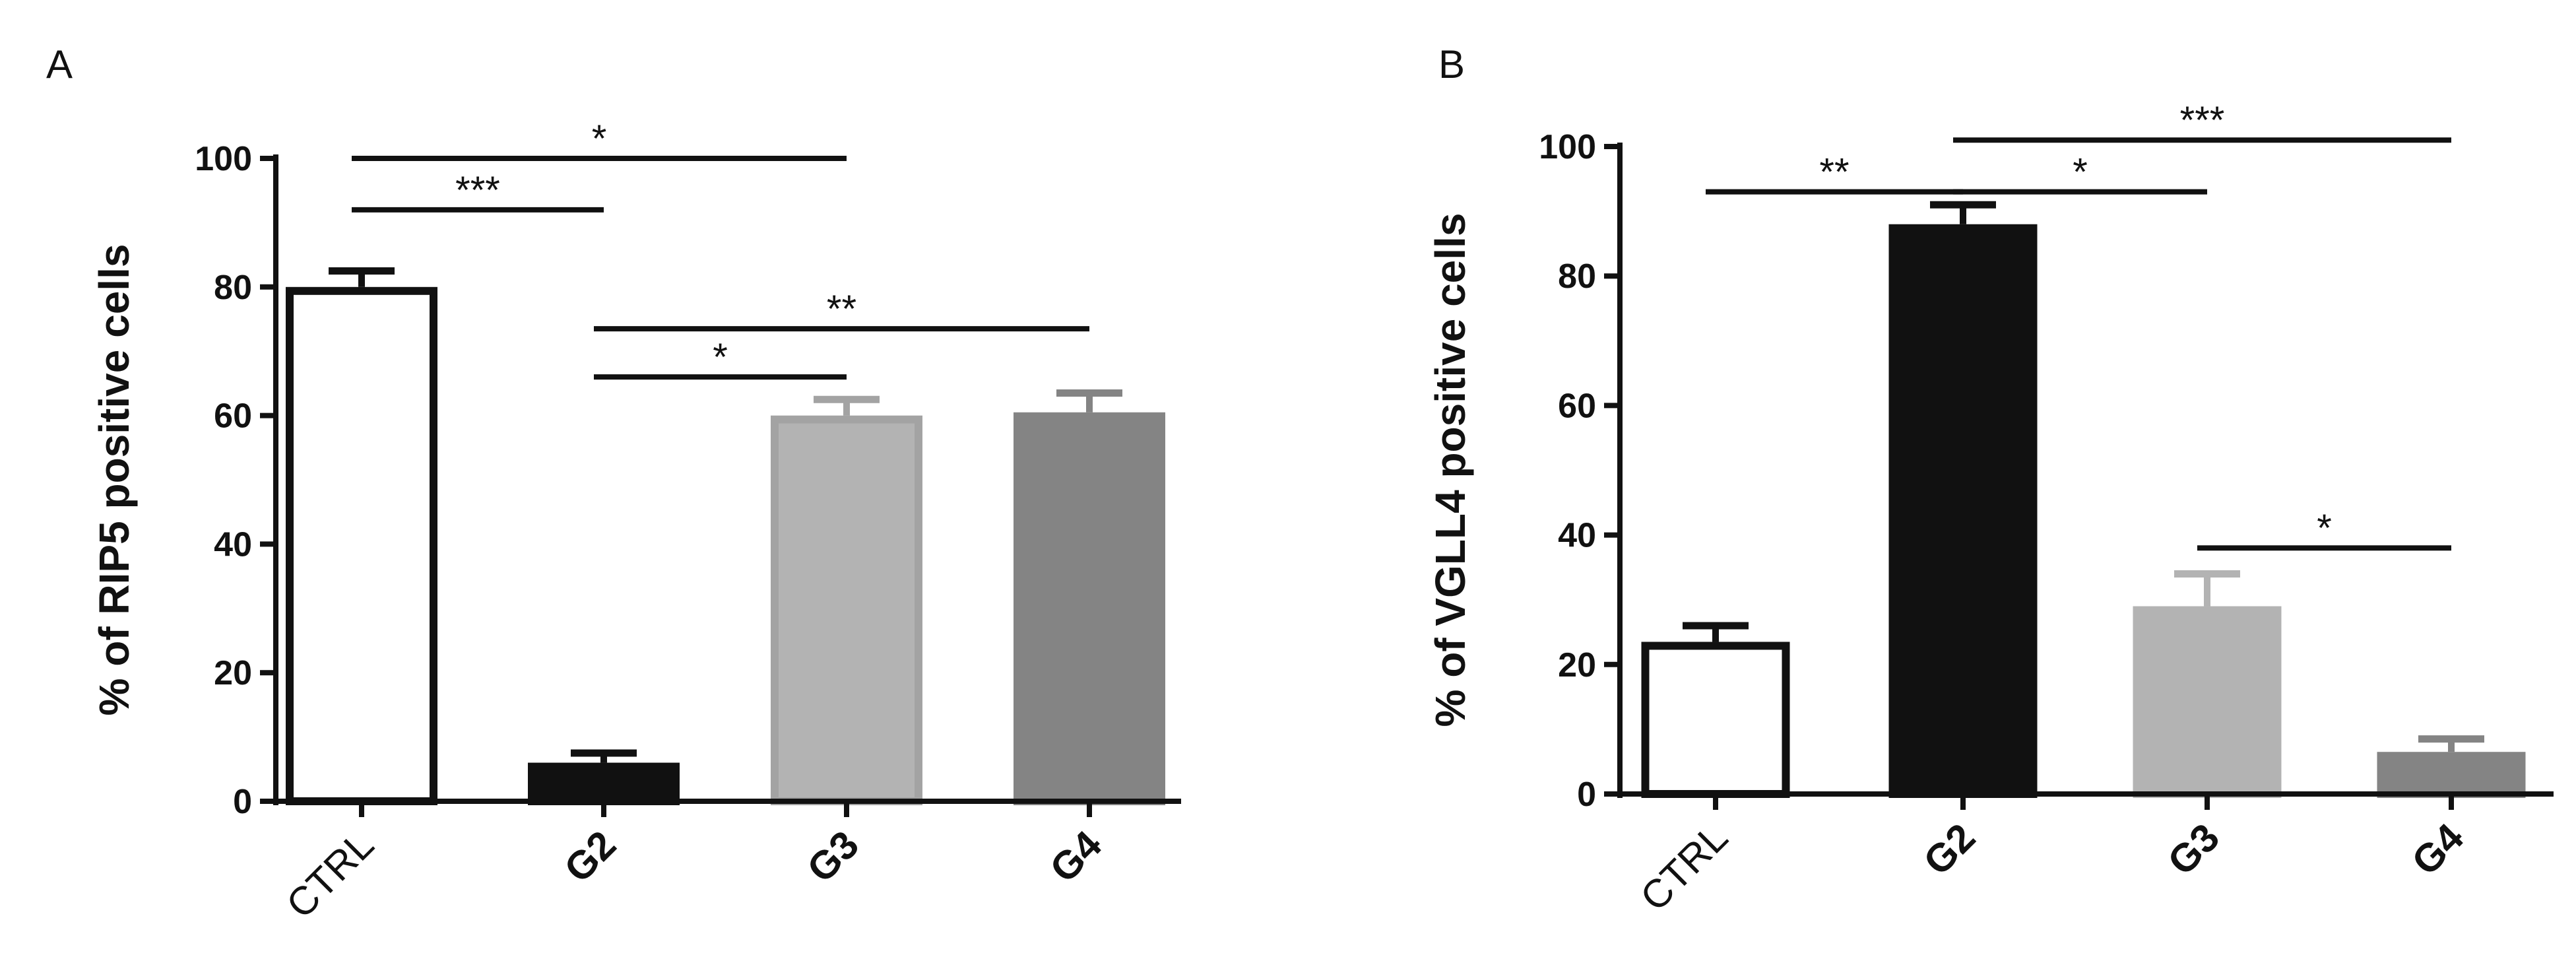 This screenshot has width=2576, height=959. I want to click on panel-letter: A, so click(60, 64).